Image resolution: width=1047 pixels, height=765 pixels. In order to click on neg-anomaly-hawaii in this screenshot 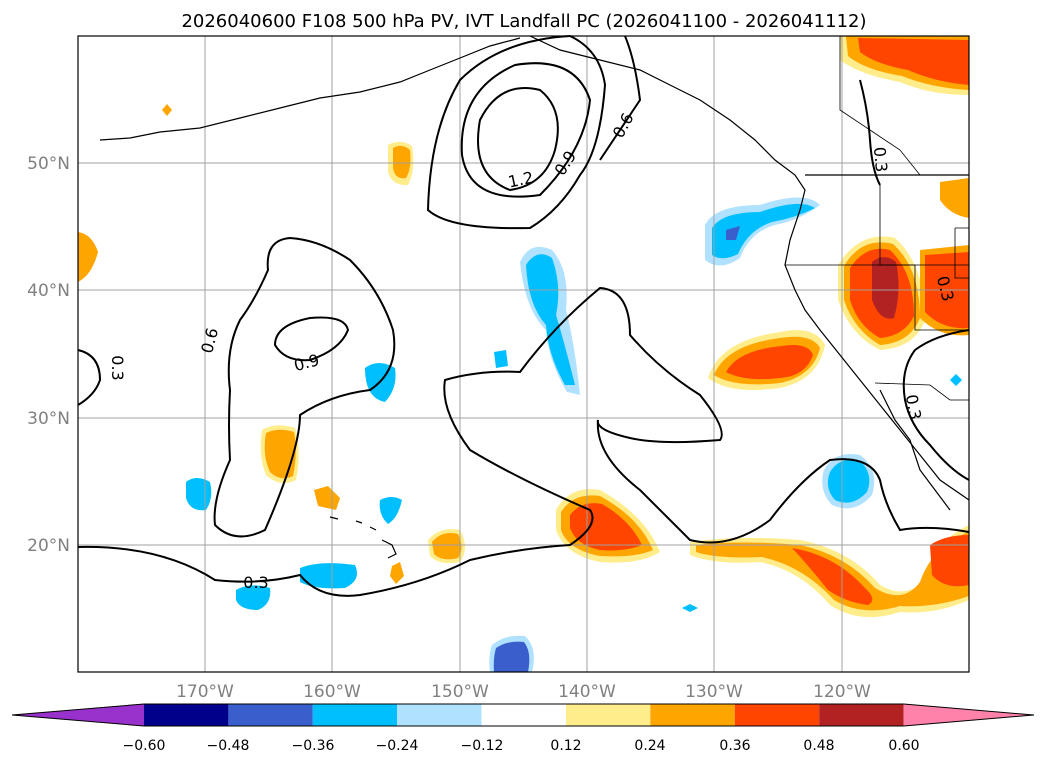, I will do `click(390, 510)`.